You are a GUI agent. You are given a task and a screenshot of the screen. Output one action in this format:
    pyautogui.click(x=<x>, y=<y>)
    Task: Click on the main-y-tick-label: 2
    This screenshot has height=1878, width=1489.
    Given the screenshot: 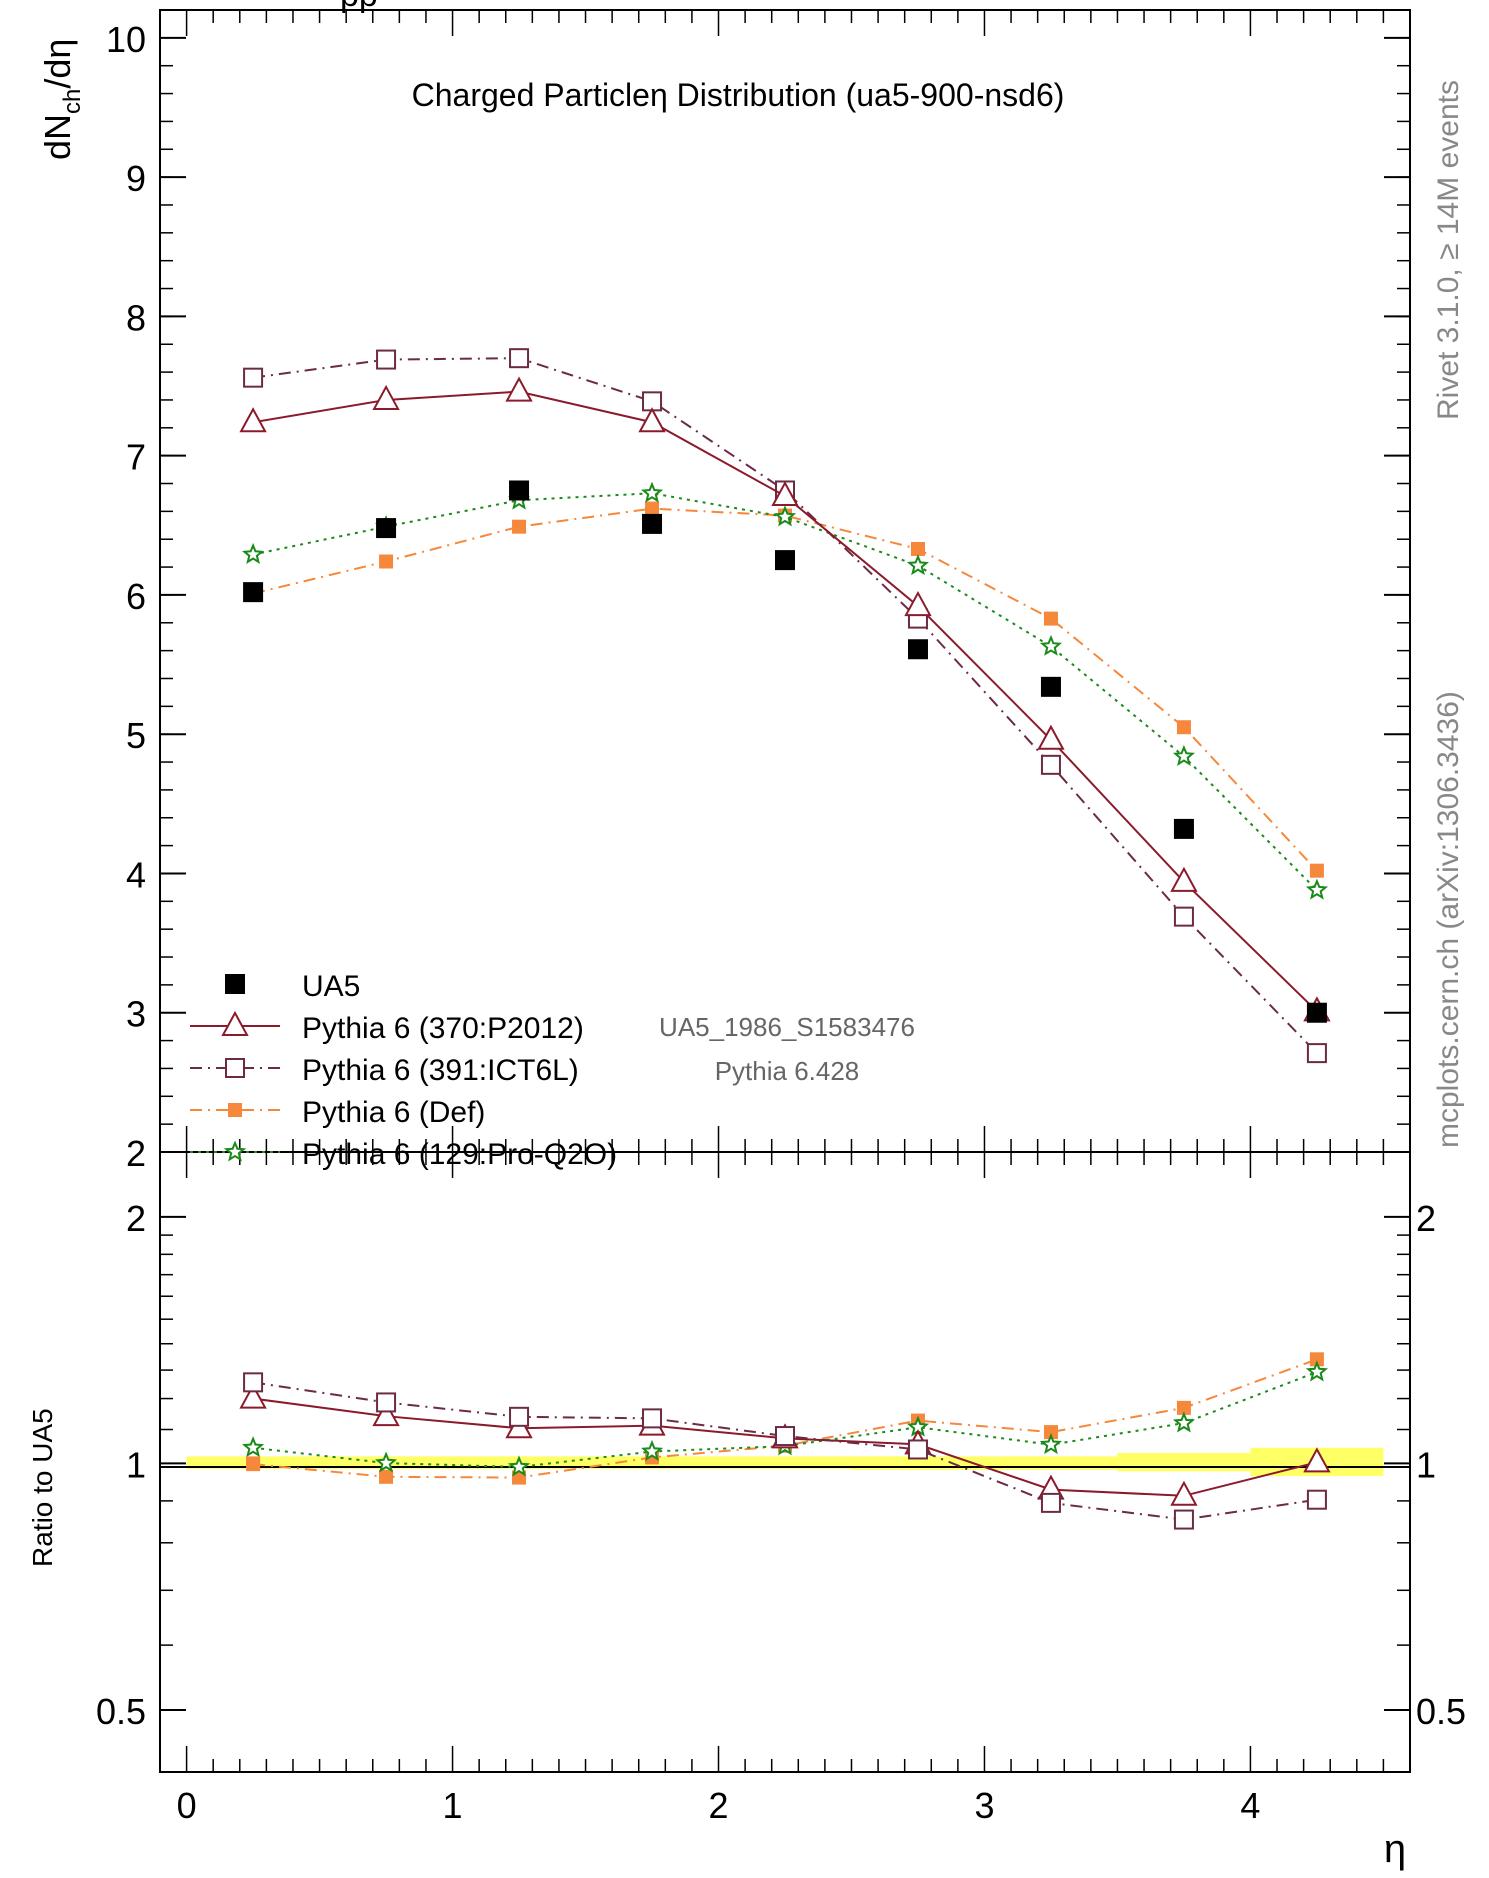 What is the action you would take?
    pyautogui.click(x=136, y=1153)
    